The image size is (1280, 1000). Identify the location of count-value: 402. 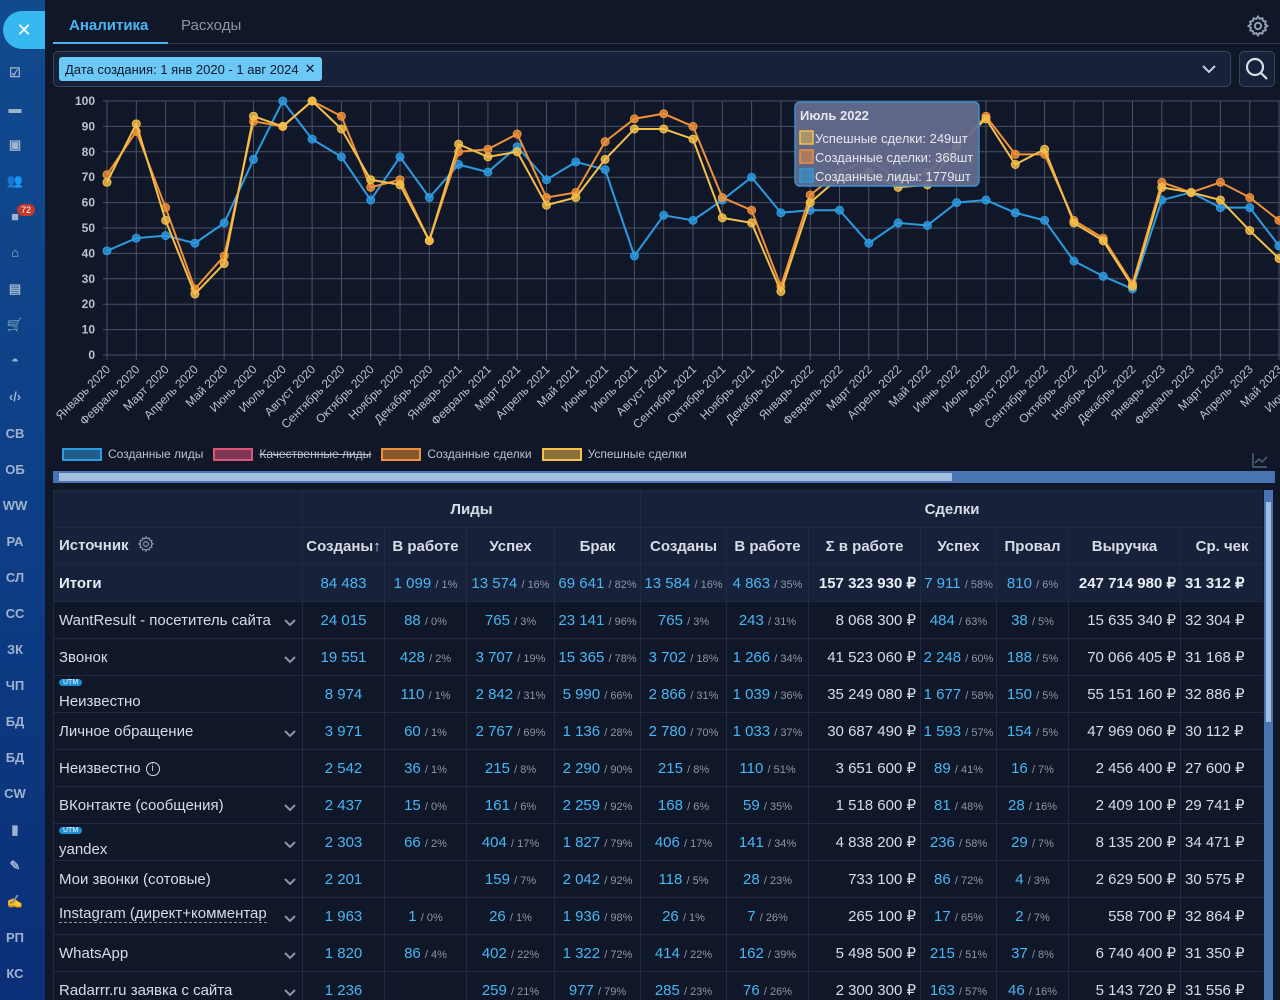
(494, 953).